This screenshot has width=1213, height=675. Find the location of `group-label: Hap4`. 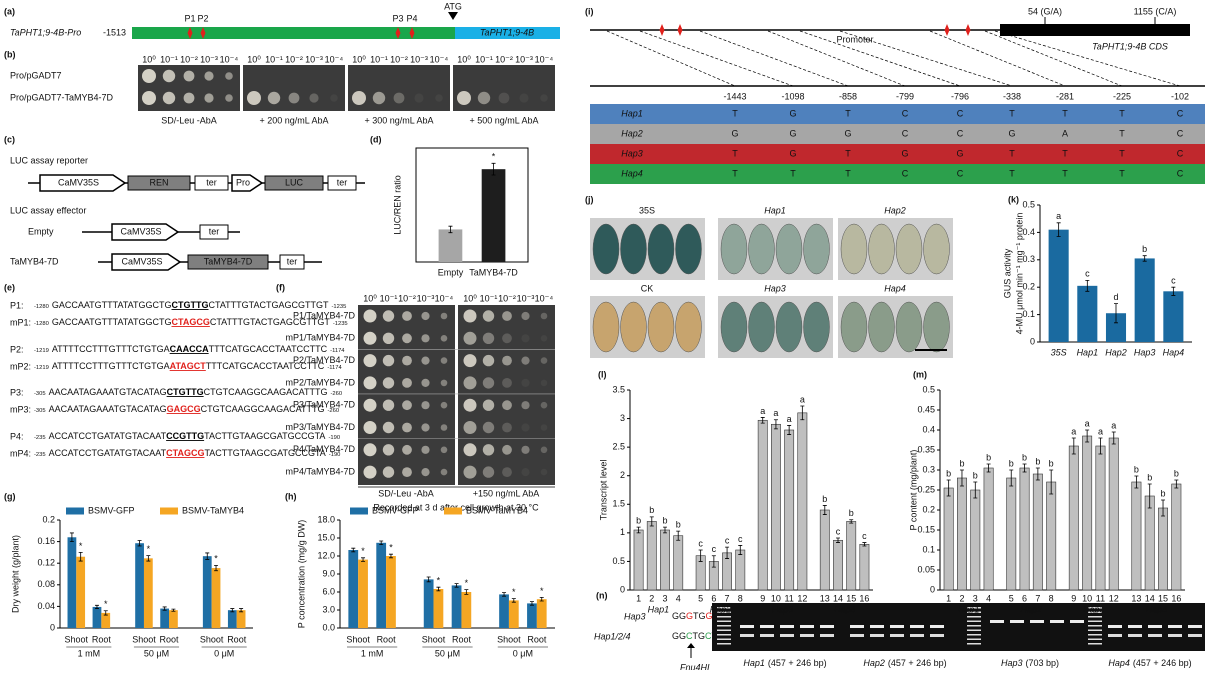

group-label: Hap4 is located at coordinates (895, 288).